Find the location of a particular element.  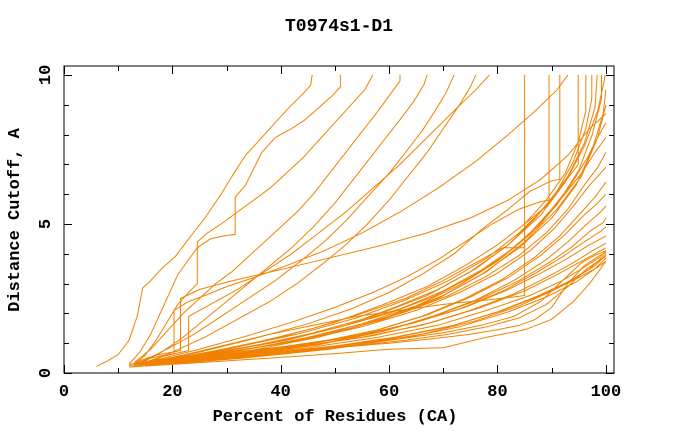

x-tick-label: 20 is located at coordinates (172, 392).